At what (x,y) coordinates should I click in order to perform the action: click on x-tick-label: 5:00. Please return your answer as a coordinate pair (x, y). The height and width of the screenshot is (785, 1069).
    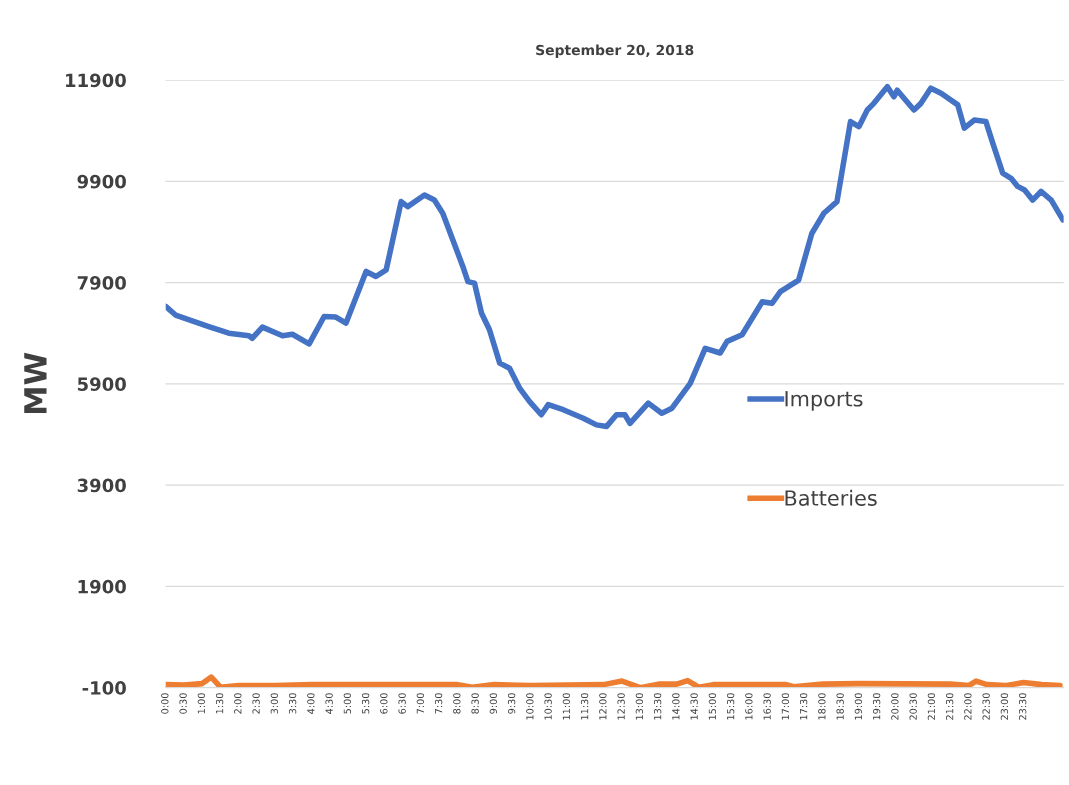
    Looking at the image, I should click on (347, 703).